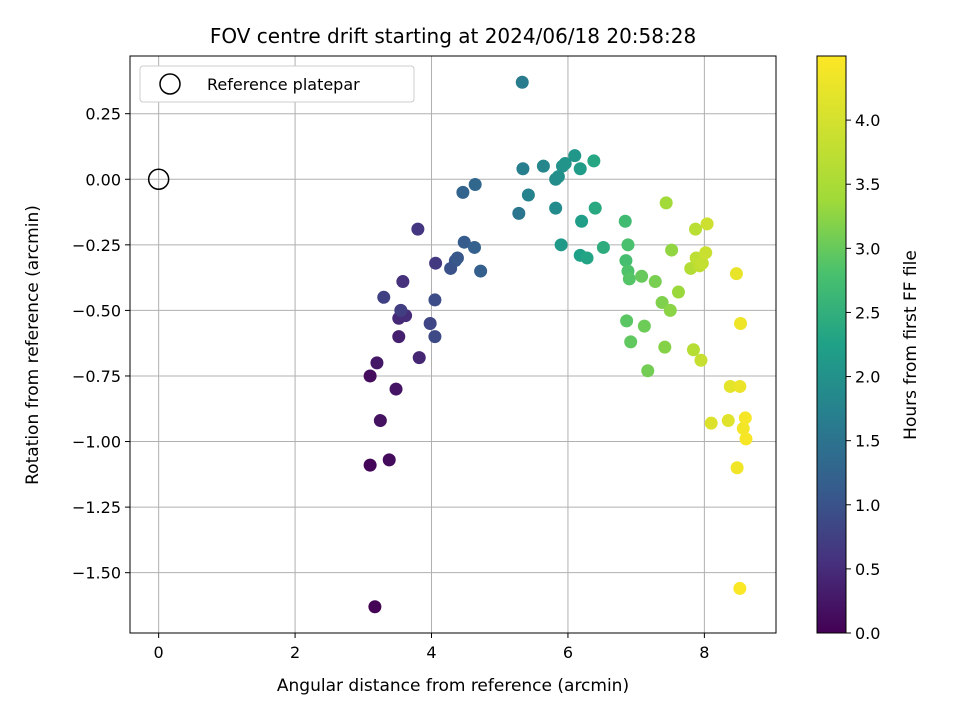 This screenshot has width=960, height=720. What do you see at coordinates (867, 569) in the screenshot?
I see `colorbar-tick-label: 0.5` at bounding box center [867, 569].